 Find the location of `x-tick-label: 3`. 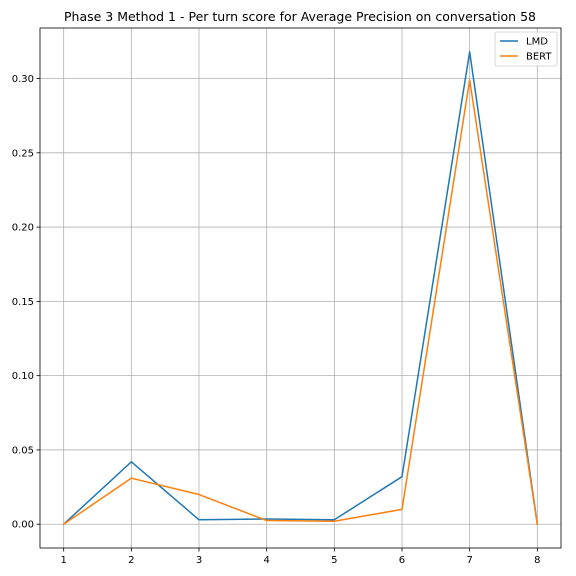

x-tick-label: 3 is located at coordinates (199, 560).